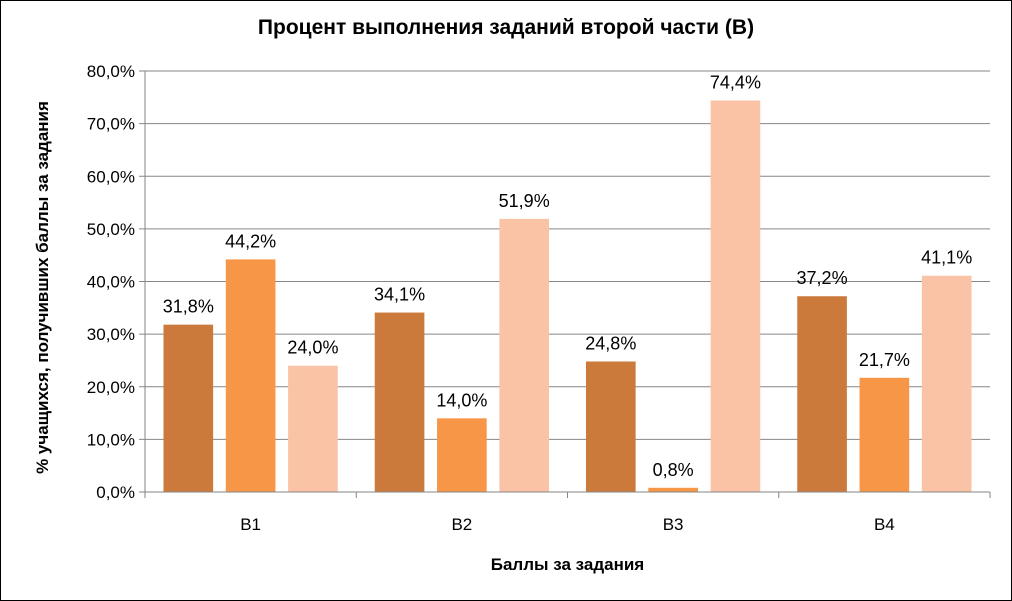  What do you see at coordinates (884, 524) in the screenshot?
I see `x-tick-label: B4` at bounding box center [884, 524].